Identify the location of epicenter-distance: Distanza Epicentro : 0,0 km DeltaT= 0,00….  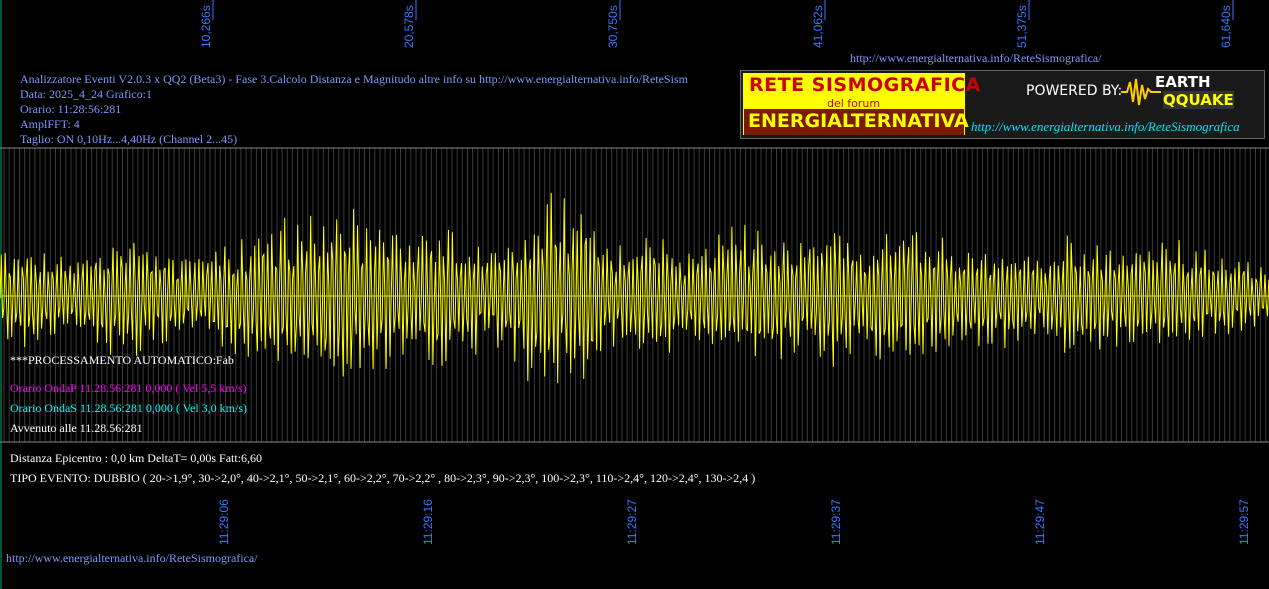
(136, 458).